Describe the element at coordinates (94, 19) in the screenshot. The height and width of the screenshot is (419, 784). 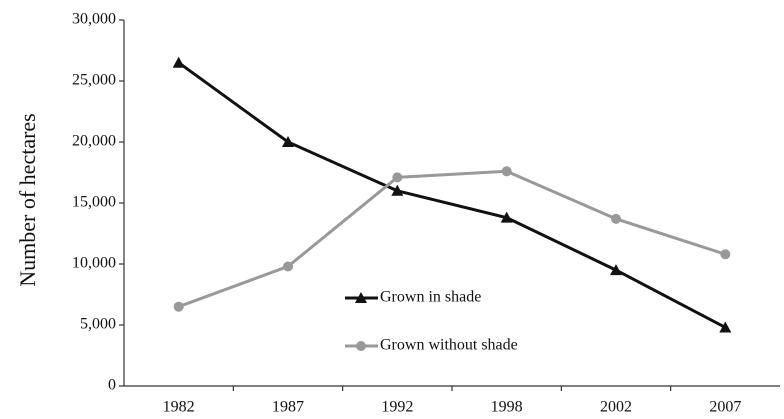
I see `y-tick-label: 30,000` at that location.